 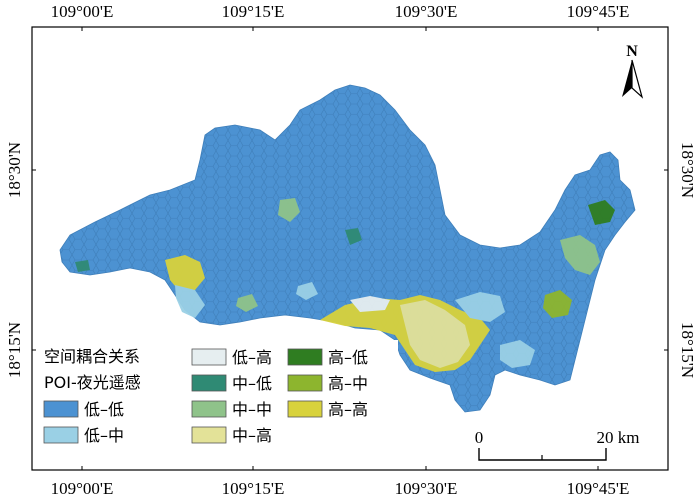 I want to click on top-tick-label: 109°30'E, so click(x=426, y=11).